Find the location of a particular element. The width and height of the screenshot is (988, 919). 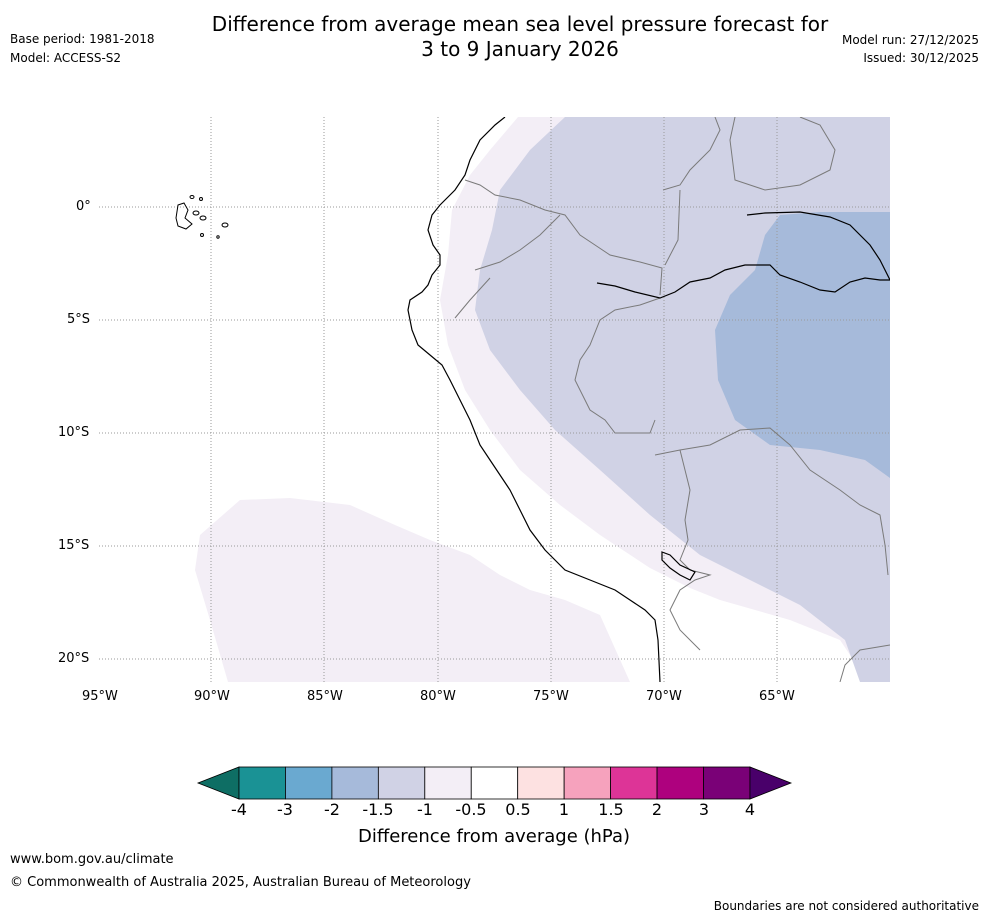

colorbar-tick: 0.5 is located at coordinates (518, 809).